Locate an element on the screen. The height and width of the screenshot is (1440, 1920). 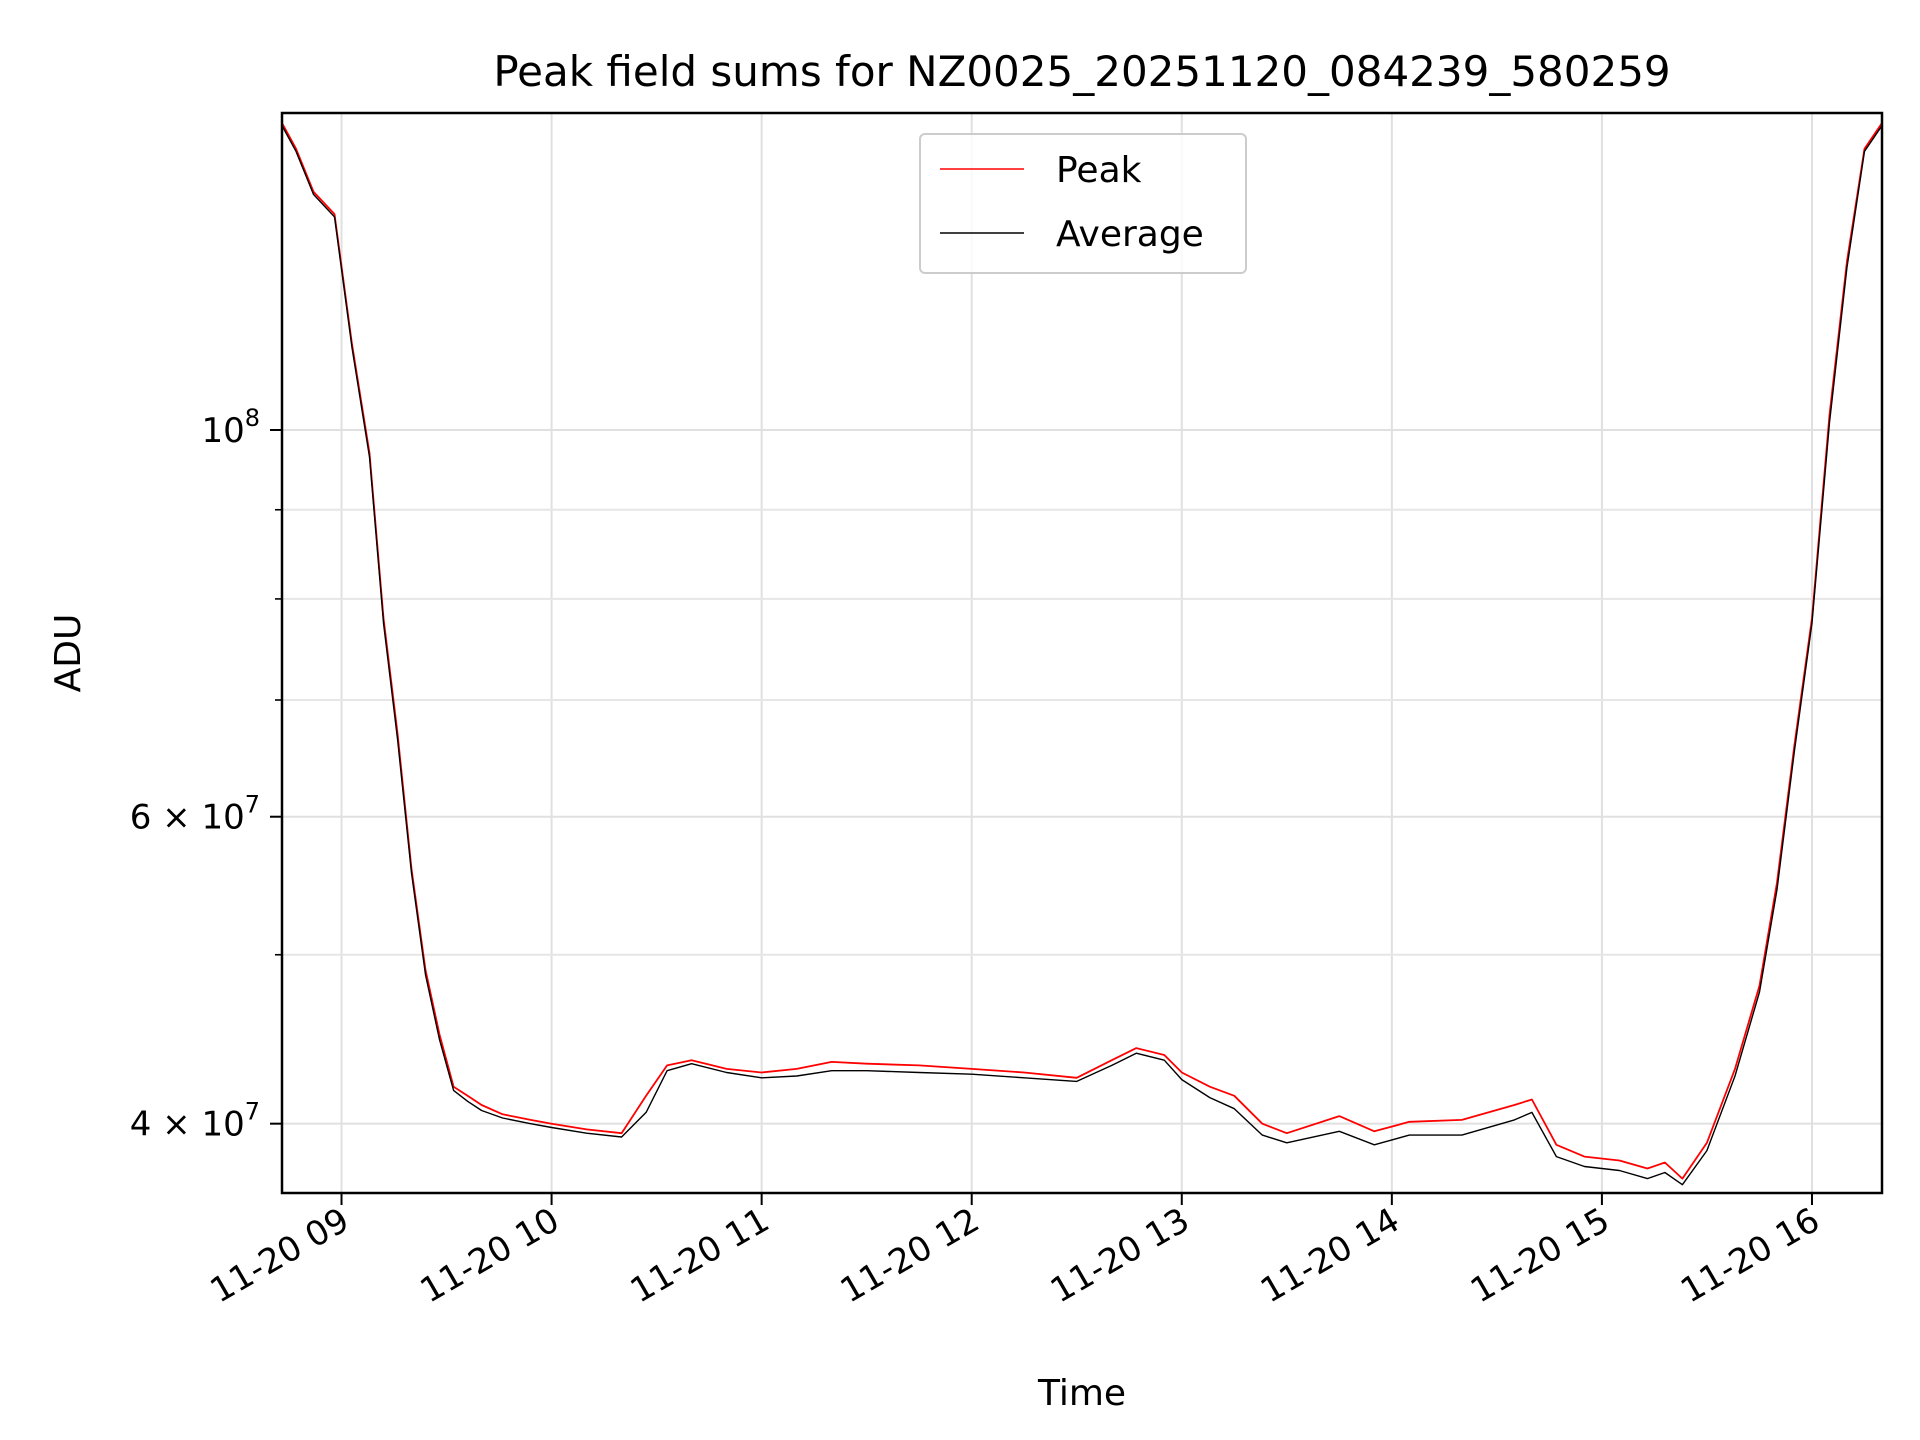
y-tick-label-base: 10 is located at coordinates (222, 431).